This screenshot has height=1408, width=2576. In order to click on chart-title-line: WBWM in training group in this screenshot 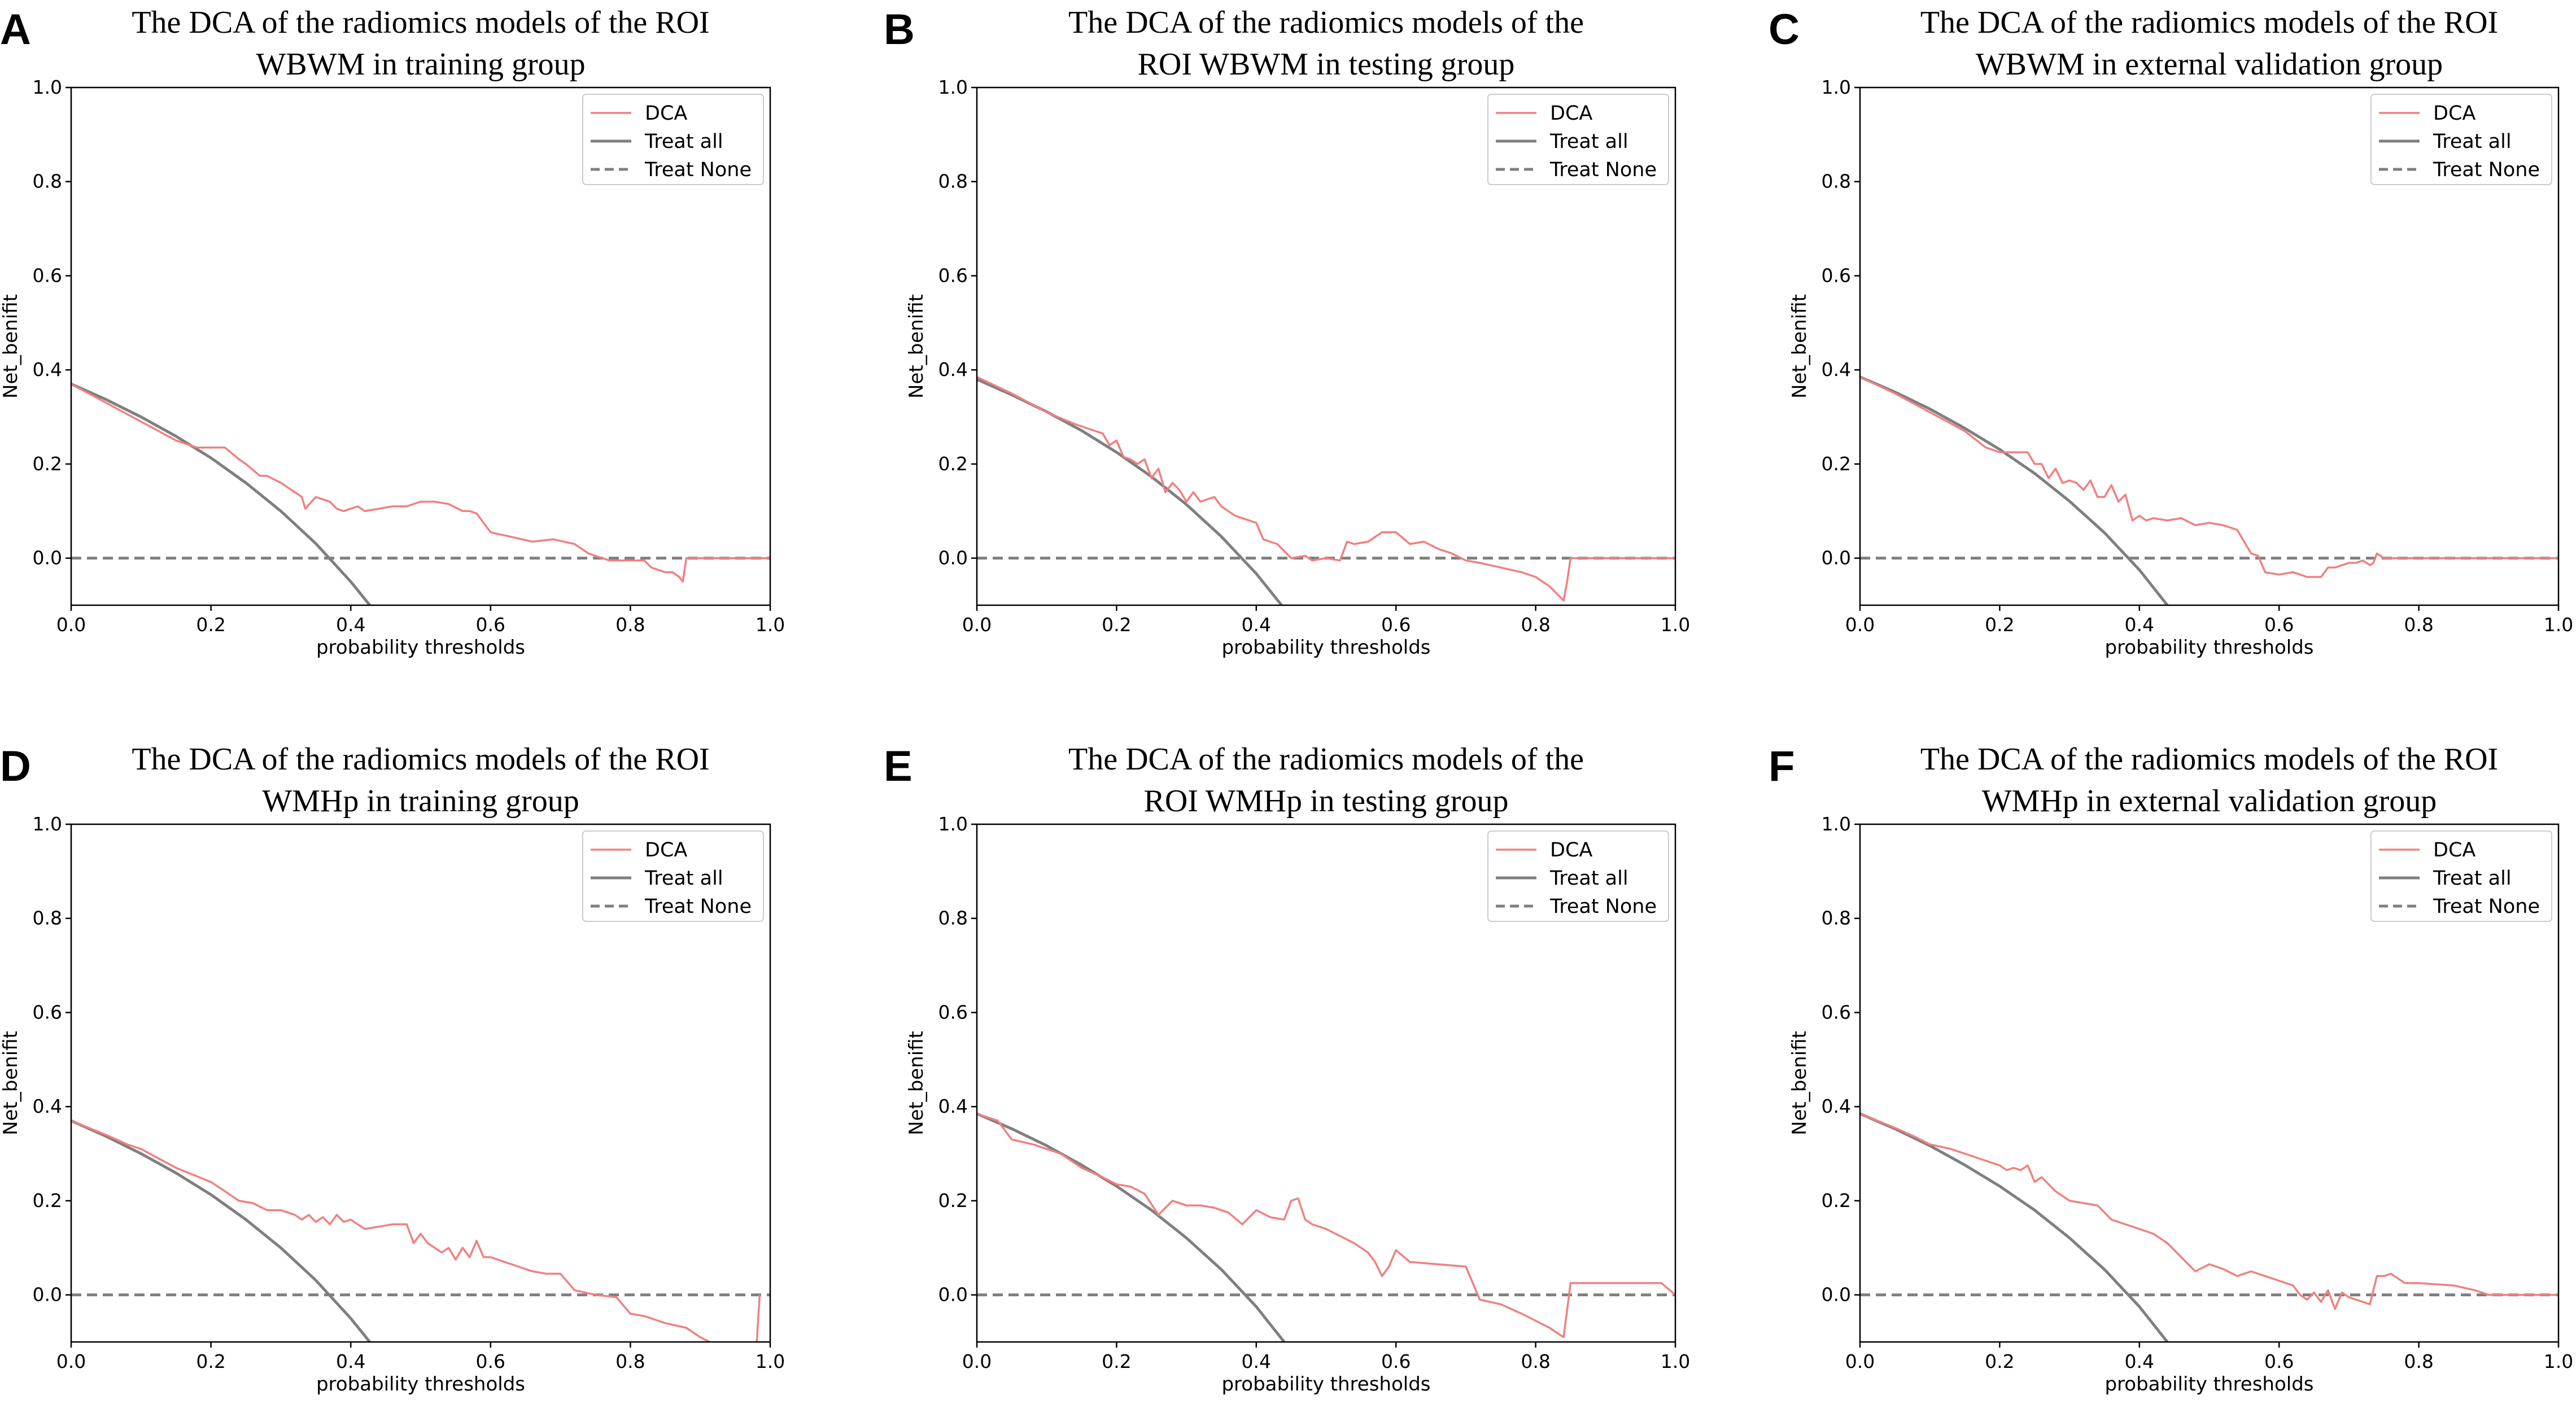, I will do `click(421, 64)`.